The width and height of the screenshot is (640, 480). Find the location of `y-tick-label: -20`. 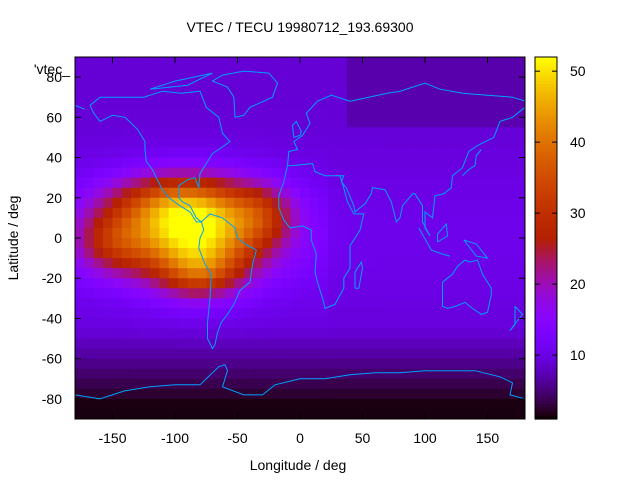

y-tick-label: -20 is located at coordinates (52, 278).